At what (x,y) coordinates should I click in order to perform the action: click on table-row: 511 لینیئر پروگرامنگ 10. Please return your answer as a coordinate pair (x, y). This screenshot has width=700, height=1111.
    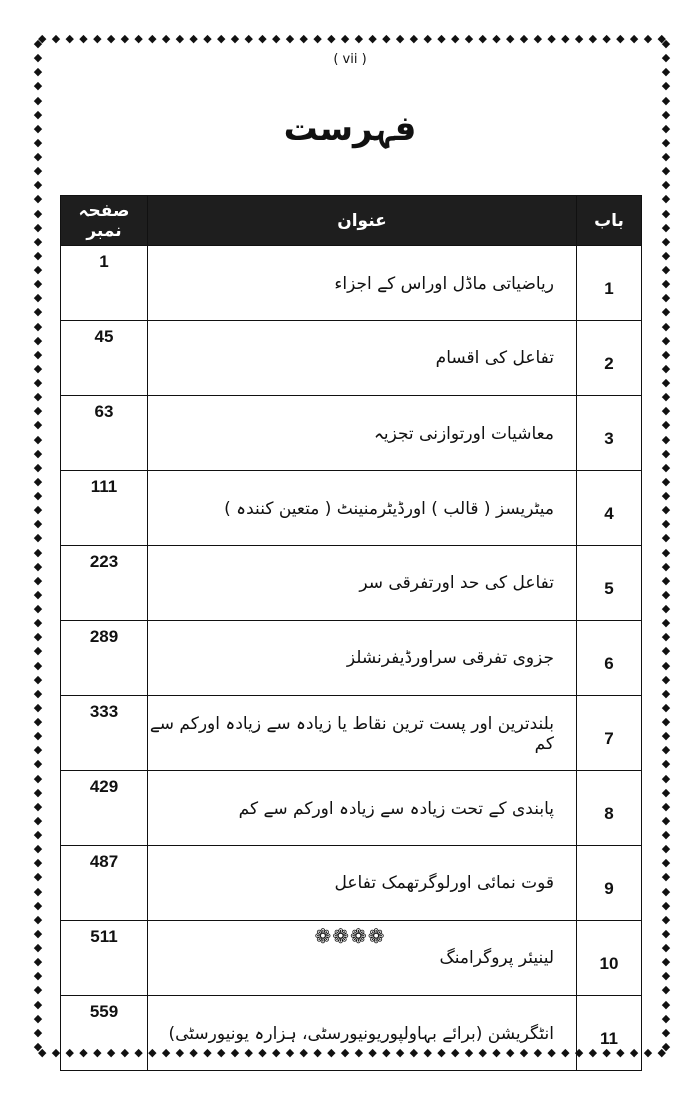
    Looking at the image, I should click on (351, 958).